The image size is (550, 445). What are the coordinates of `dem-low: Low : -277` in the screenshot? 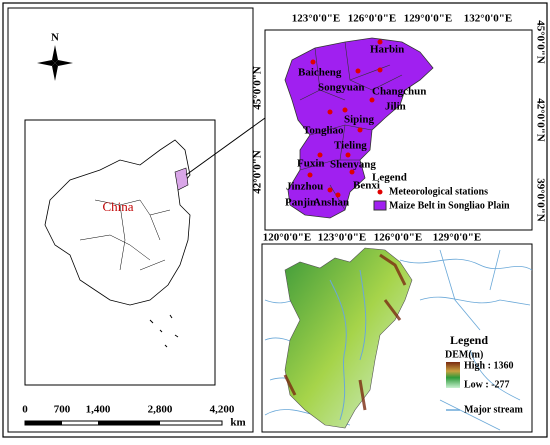 It's located at (487, 384).